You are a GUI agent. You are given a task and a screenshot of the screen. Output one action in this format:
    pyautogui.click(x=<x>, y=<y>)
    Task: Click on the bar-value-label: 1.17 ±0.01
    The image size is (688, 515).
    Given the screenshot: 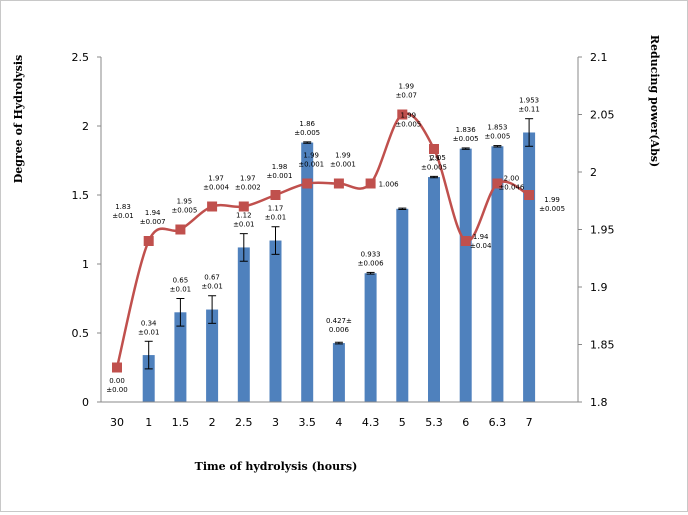 What is the action you would take?
    pyautogui.click(x=275, y=213)
    